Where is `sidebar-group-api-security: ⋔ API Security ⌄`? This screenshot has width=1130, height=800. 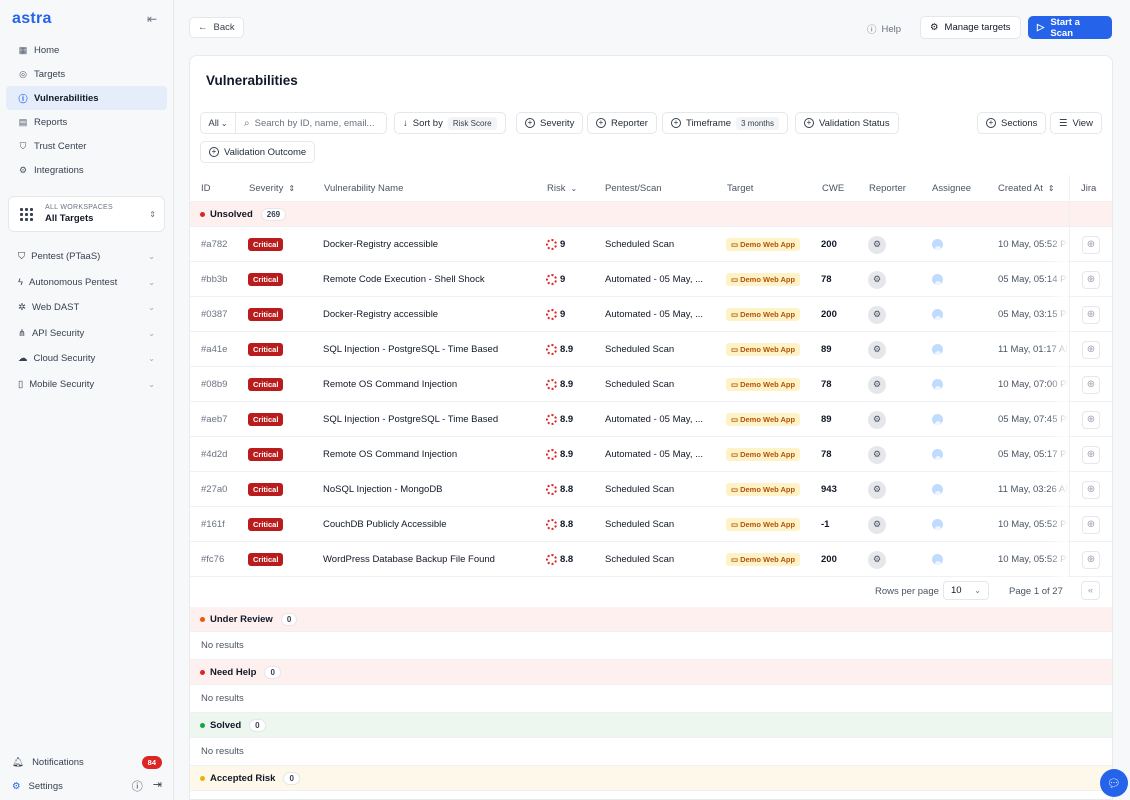 sidebar-group-api-security: ⋔ API Security ⌄ is located at coordinates (86, 334).